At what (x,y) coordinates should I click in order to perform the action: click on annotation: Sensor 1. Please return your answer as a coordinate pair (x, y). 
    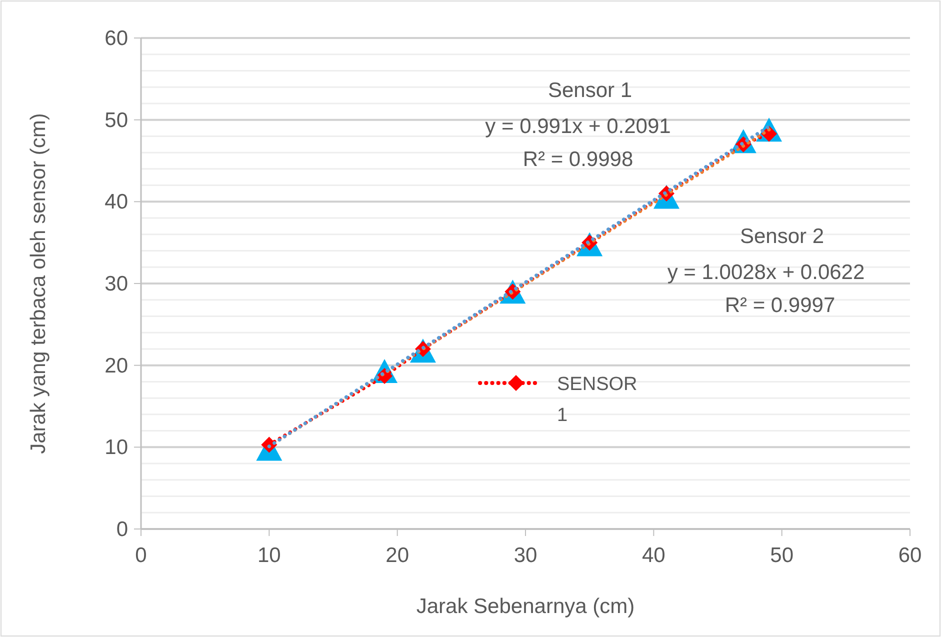
    Looking at the image, I should click on (590, 90).